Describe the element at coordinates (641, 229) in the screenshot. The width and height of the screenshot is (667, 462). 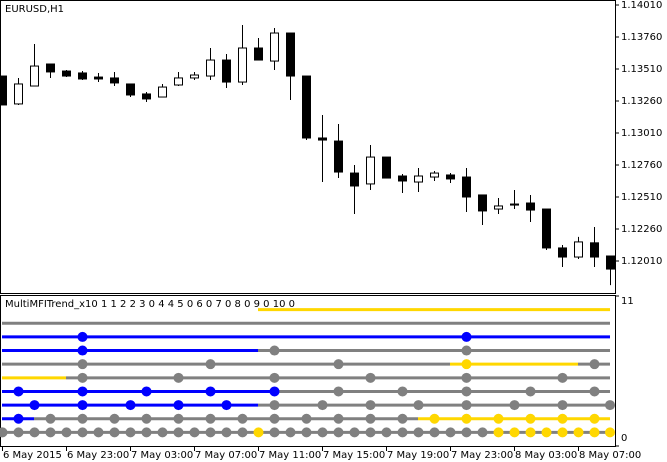
I see `y-tick-label: 1.12260` at that location.